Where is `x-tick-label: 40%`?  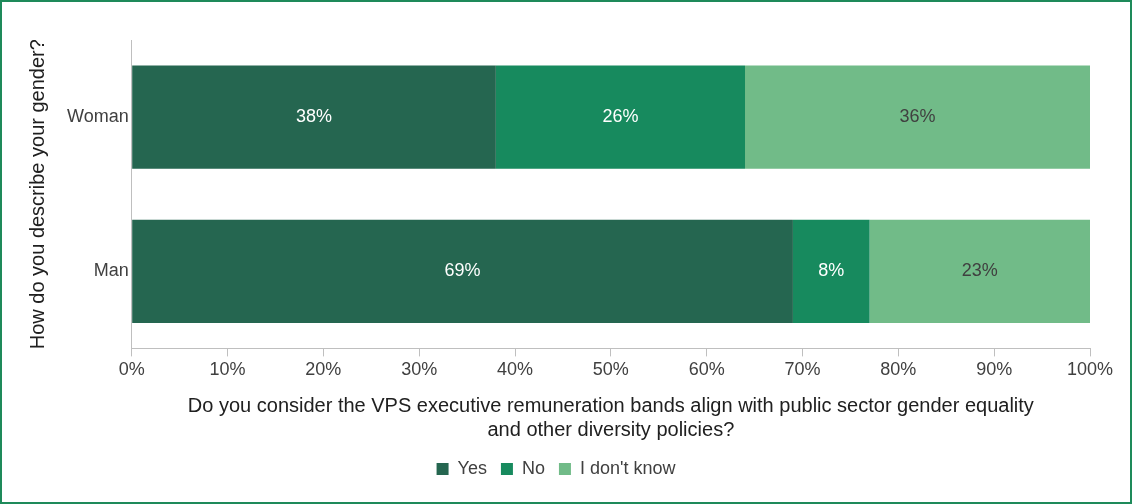 x-tick-label: 40% is located at coordinates (515, 369).